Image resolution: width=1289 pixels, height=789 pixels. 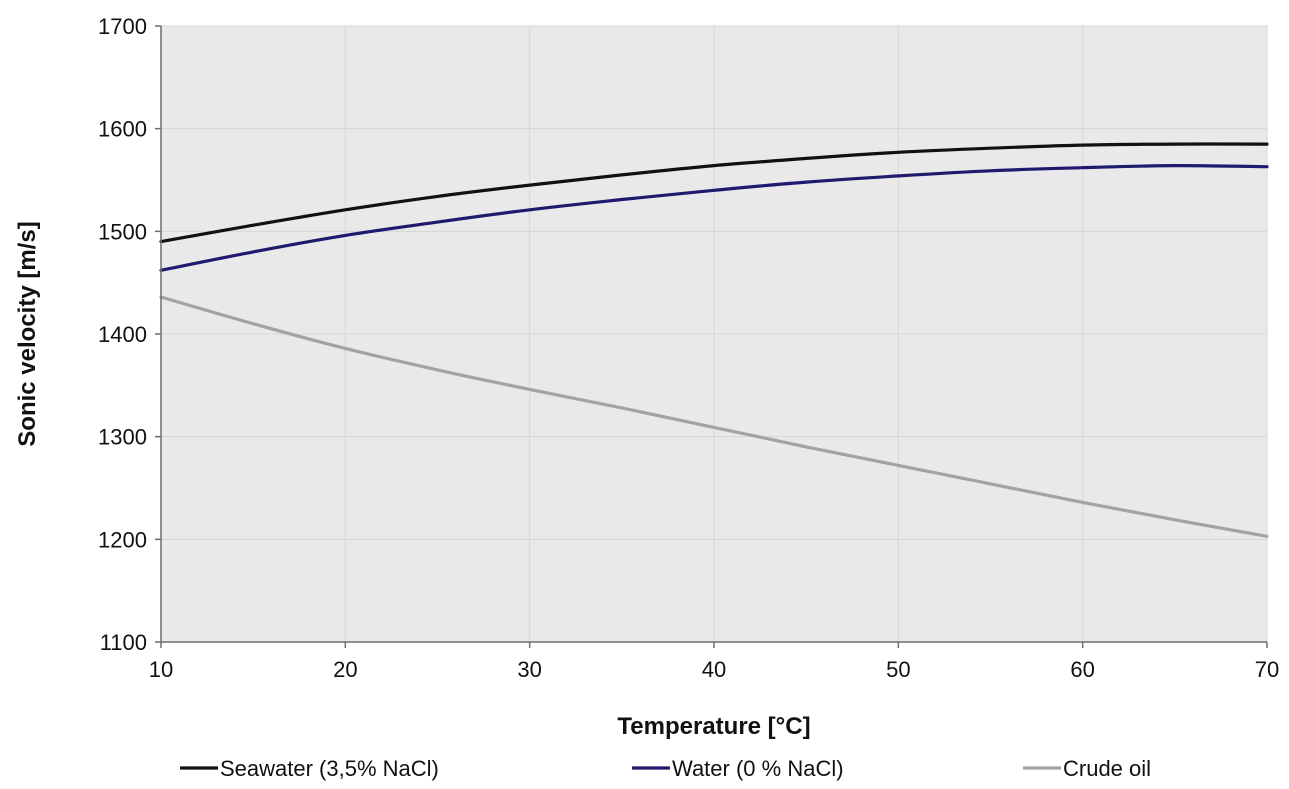 What do you see at coordinates (345, 669) in the screenshot?
I see `x-tick-label: 20` at bounding box center [345, 669].